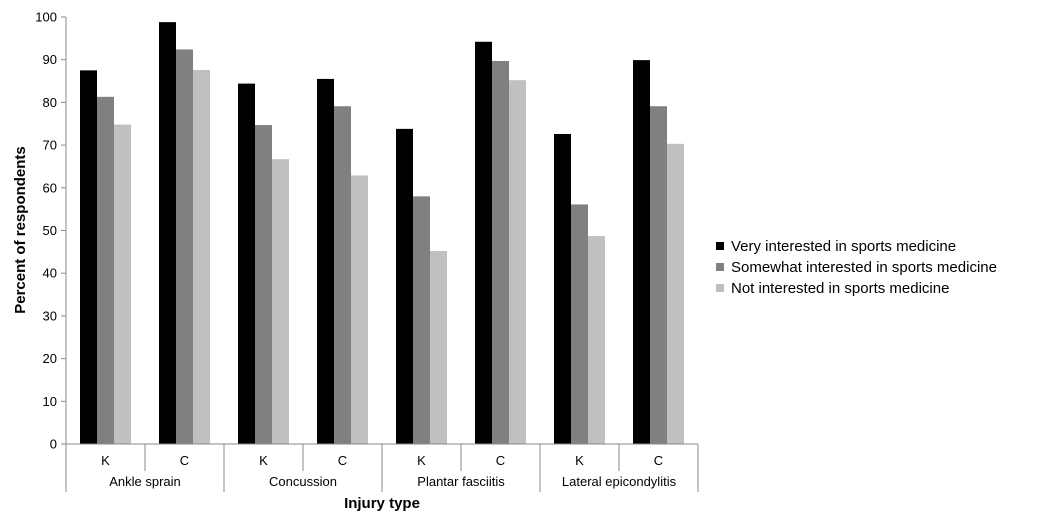  I want to click on y-tick-label: 100, so click(46, 17).